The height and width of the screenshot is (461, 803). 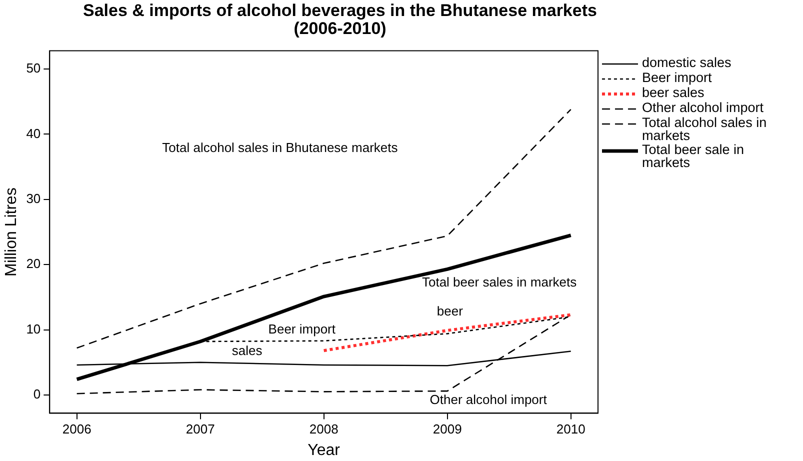 I want to click on y-tick-label: 40, so click(x=33, y=133).